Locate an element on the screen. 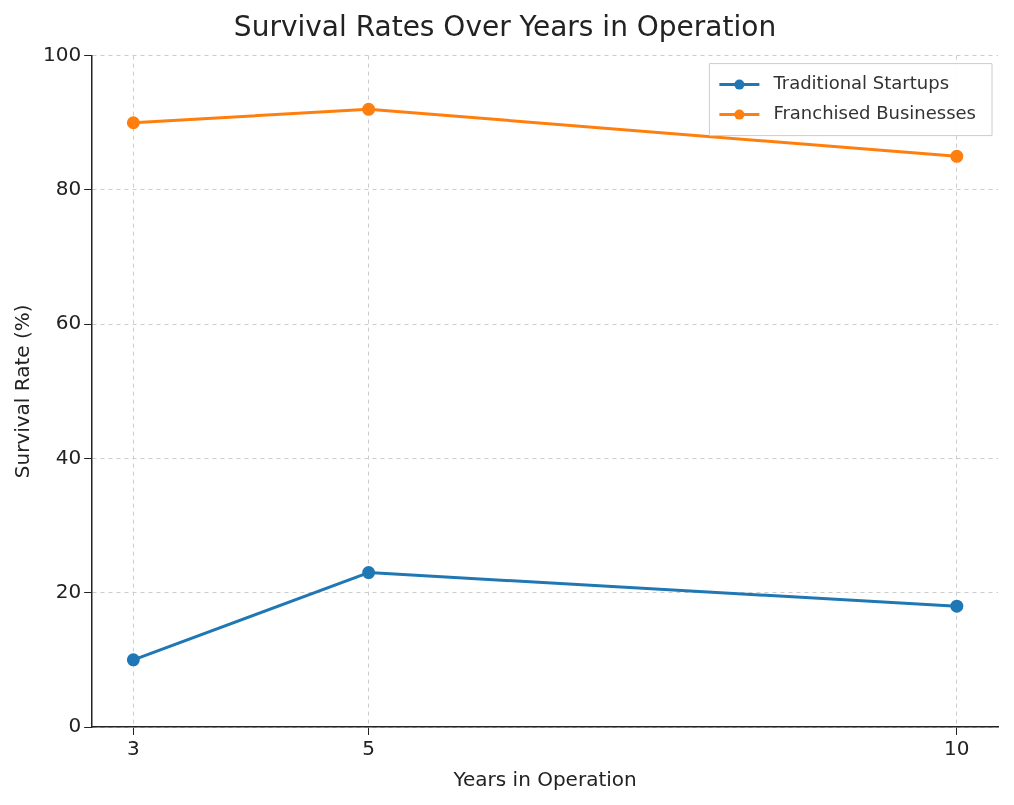 The width and height of the screenshot is (1014, 805). y-tick-label: 100 is located at coordinates (62, 53).